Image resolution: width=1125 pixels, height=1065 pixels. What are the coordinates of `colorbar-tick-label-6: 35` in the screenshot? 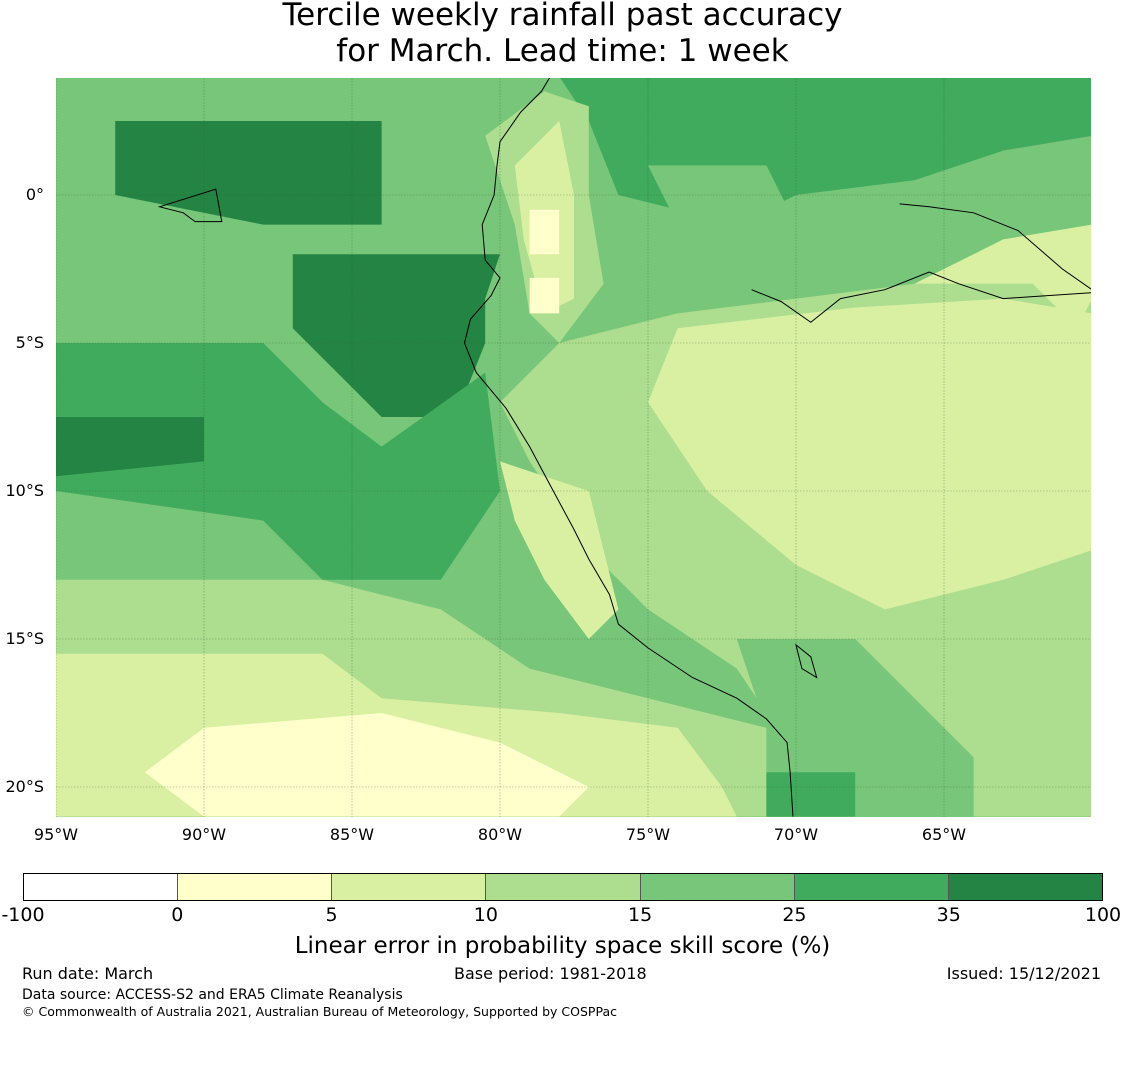 It's located at (948, 915).